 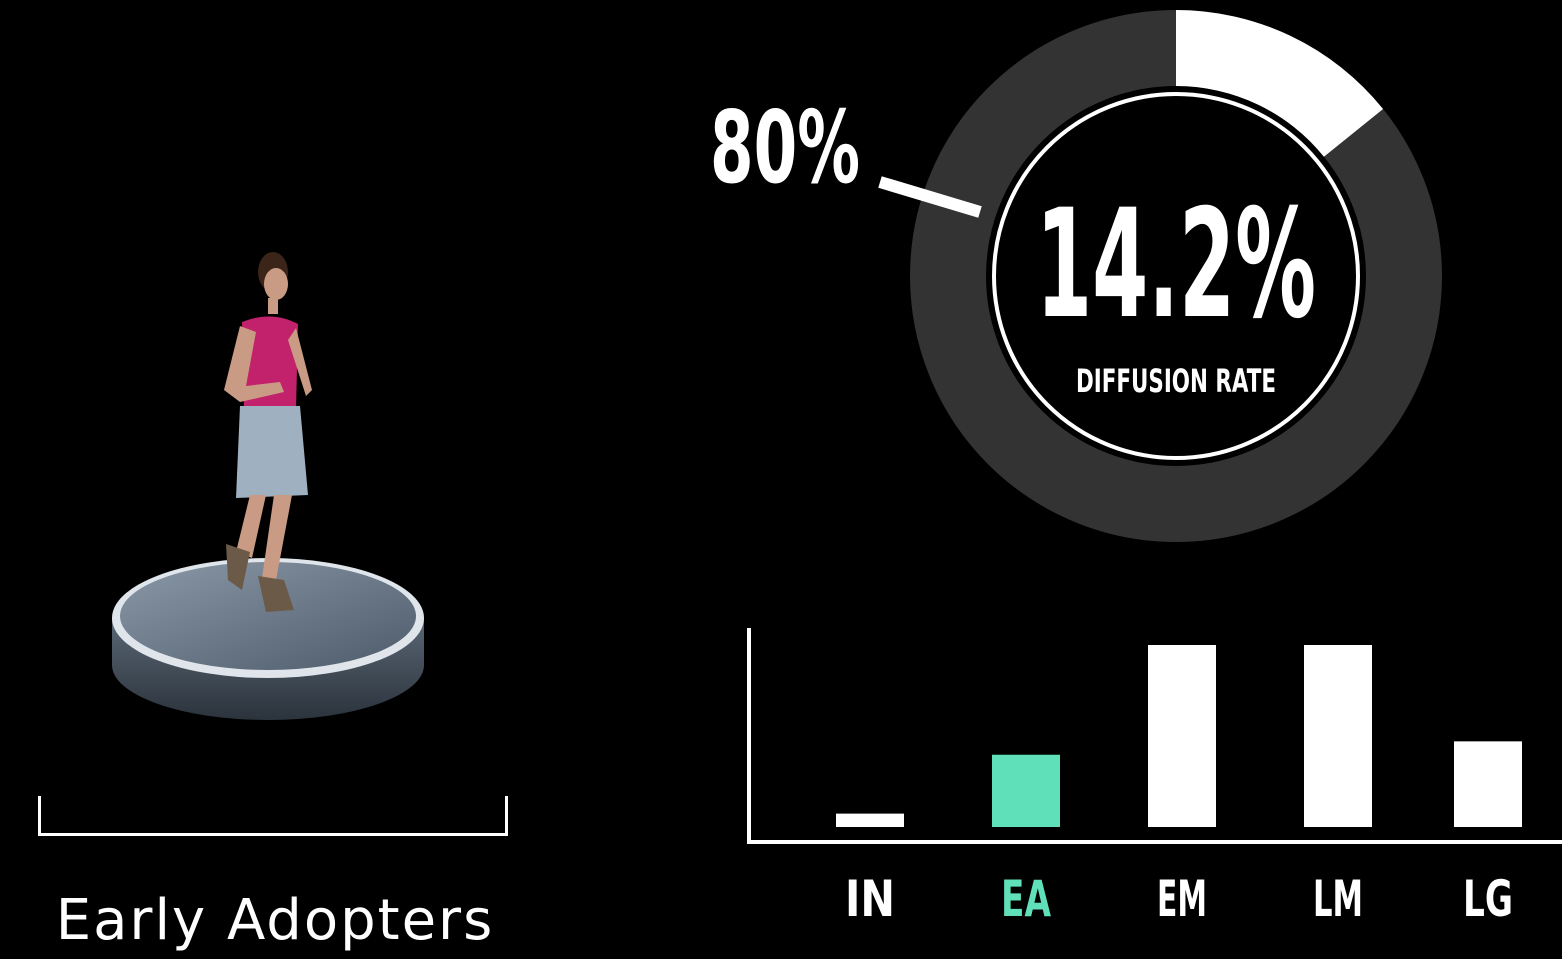 I want to click on pedestal, so click(x=268, y=639).